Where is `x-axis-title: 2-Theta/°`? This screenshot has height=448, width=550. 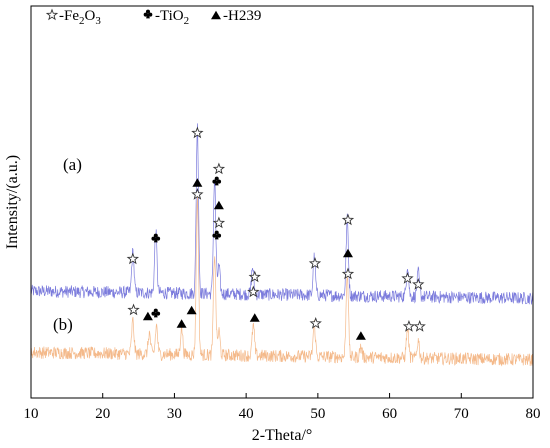 x-axis-title: 2-Theta/° is located at coordinates (282, 435).